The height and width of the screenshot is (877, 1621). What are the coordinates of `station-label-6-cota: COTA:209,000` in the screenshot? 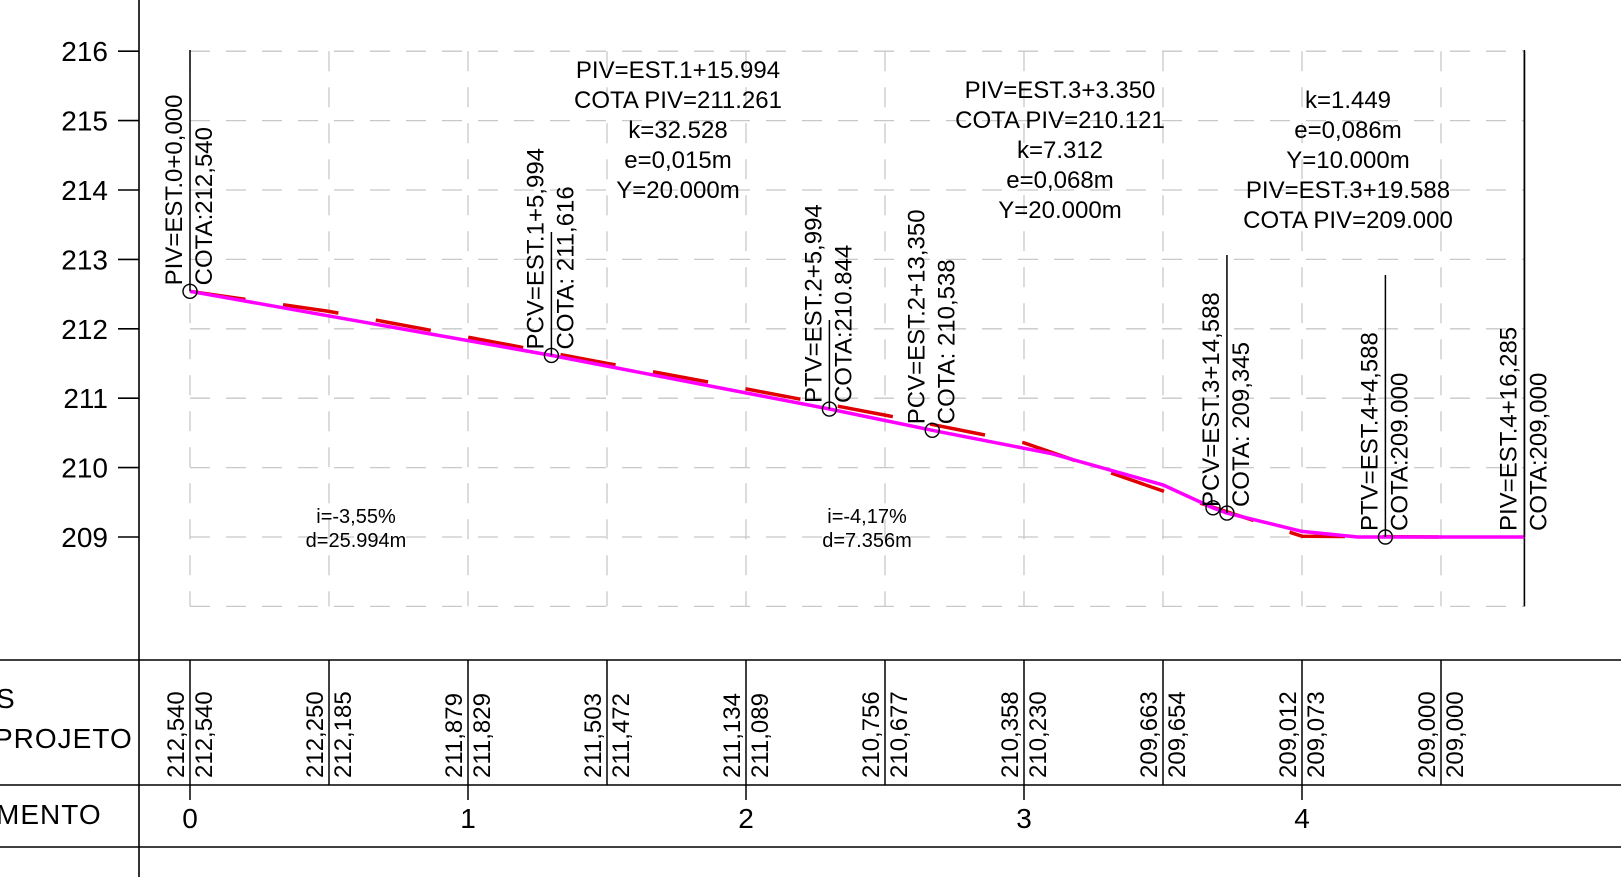 It's located at (1538, 452).